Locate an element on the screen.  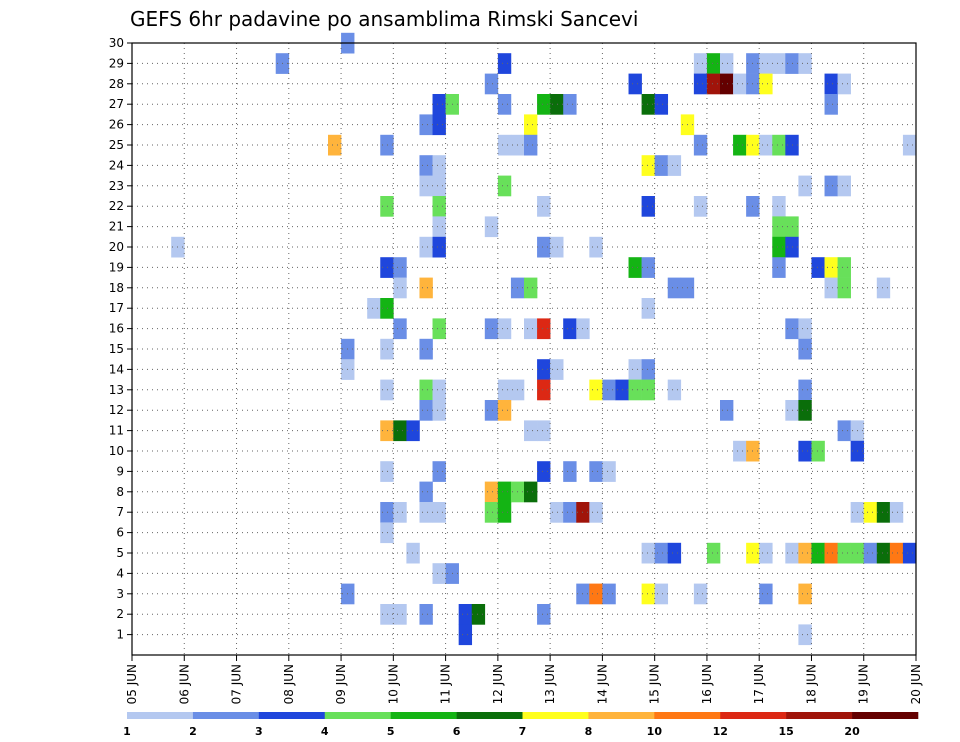
y-tick-label: 20 is located at coordinates (116, 247).